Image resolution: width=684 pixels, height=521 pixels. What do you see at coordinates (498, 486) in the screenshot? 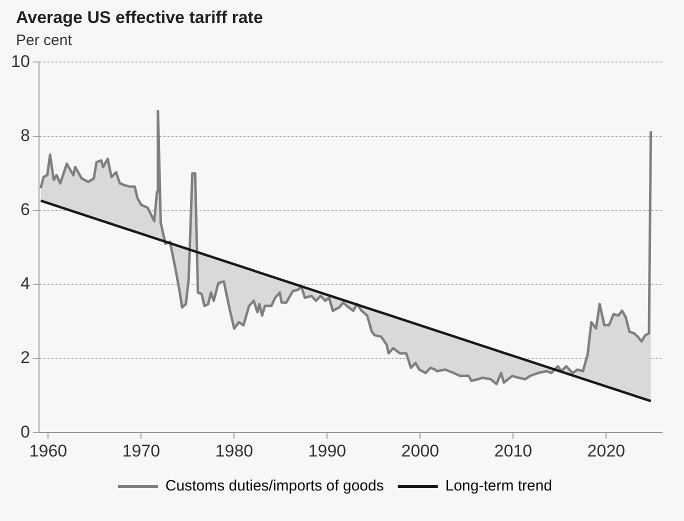
I see `legend-label: Long-term trend` at bounding box center [498, 486].